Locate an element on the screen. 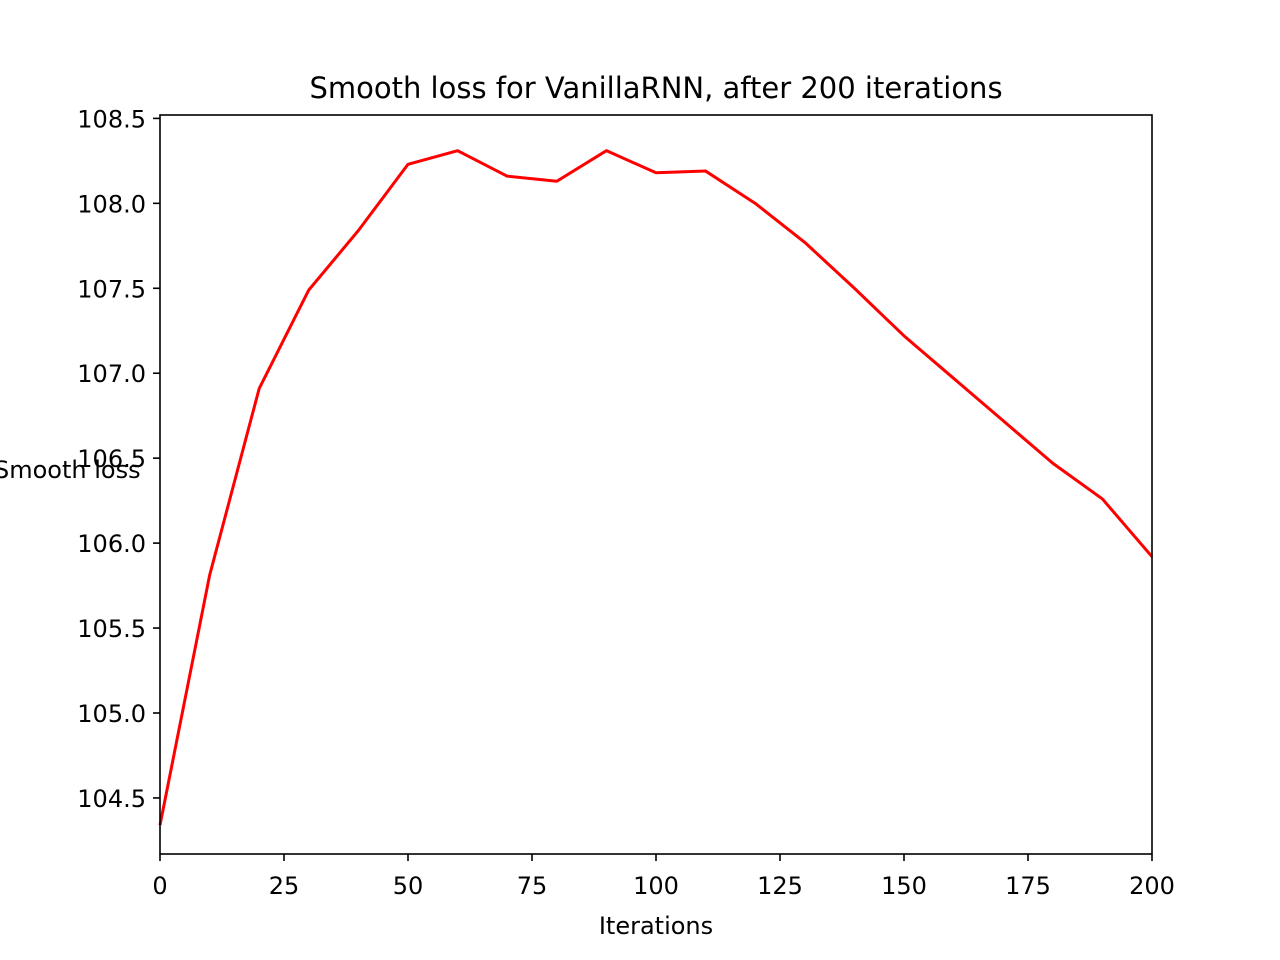  x-tick-label: 200 is located at coordinates (1152, 886).